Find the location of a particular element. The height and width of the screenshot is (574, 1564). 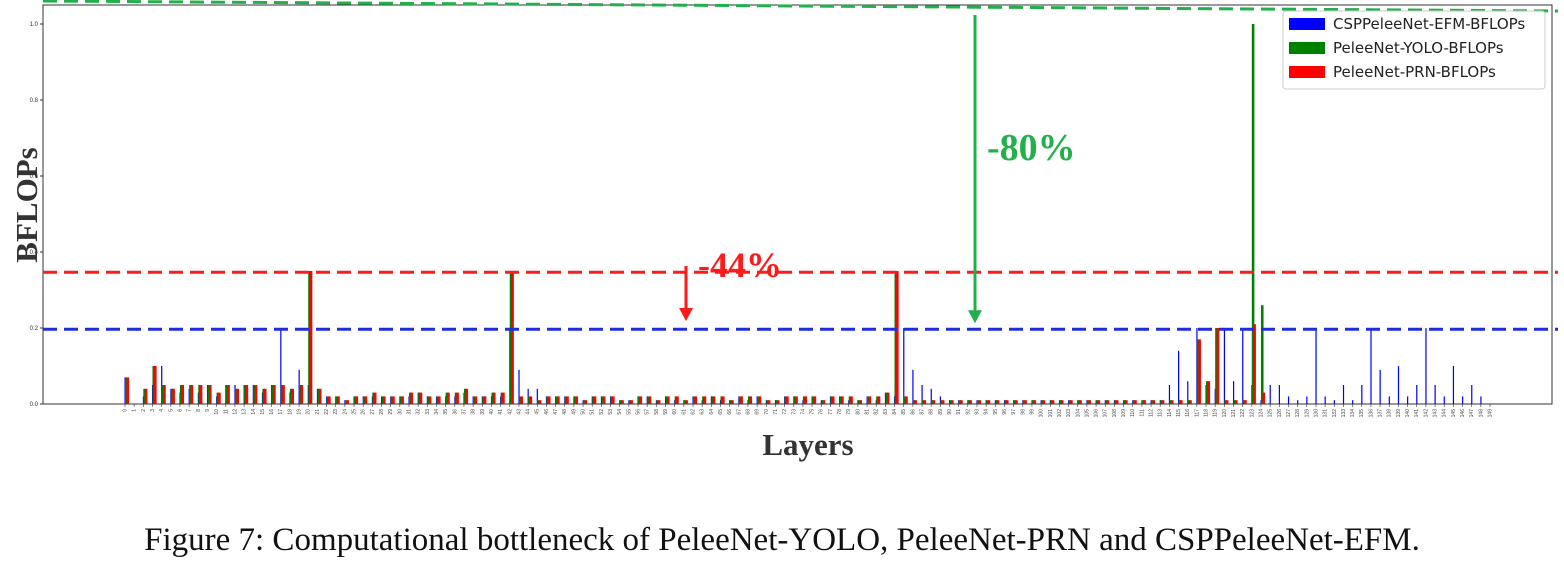

x-tick-label: 129 is located at coordinates (1307, 413).